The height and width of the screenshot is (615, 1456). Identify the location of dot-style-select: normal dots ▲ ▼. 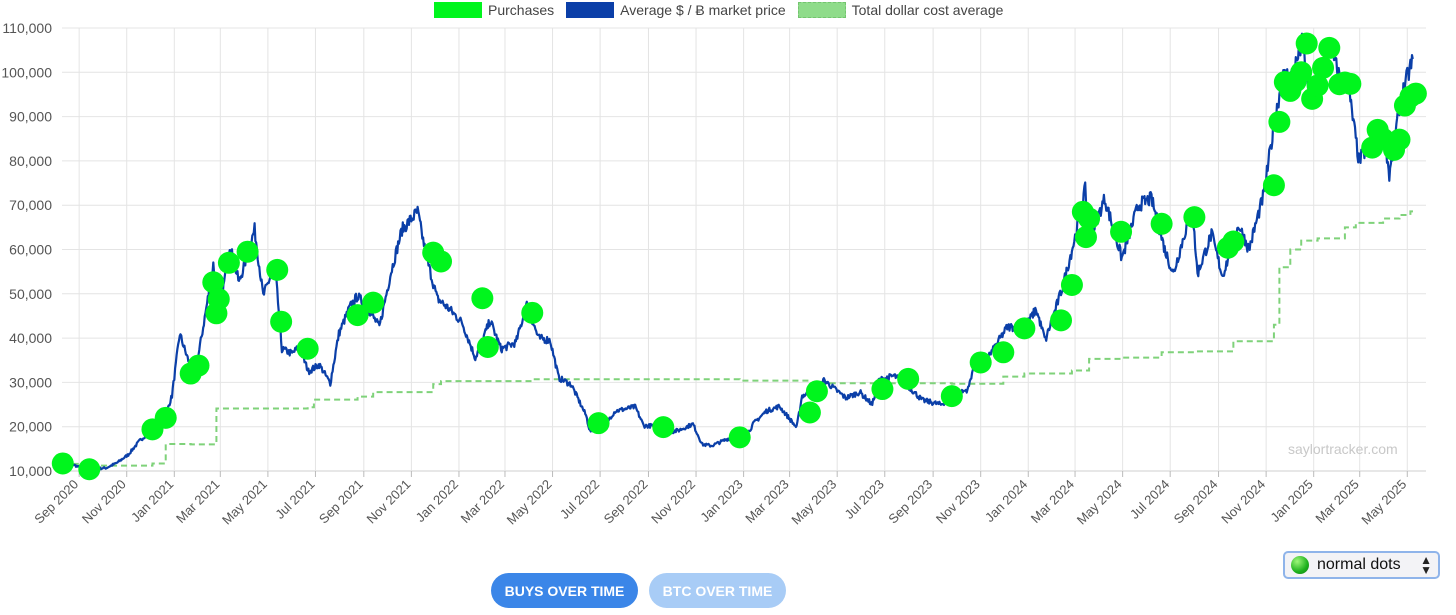
(1361, 565).